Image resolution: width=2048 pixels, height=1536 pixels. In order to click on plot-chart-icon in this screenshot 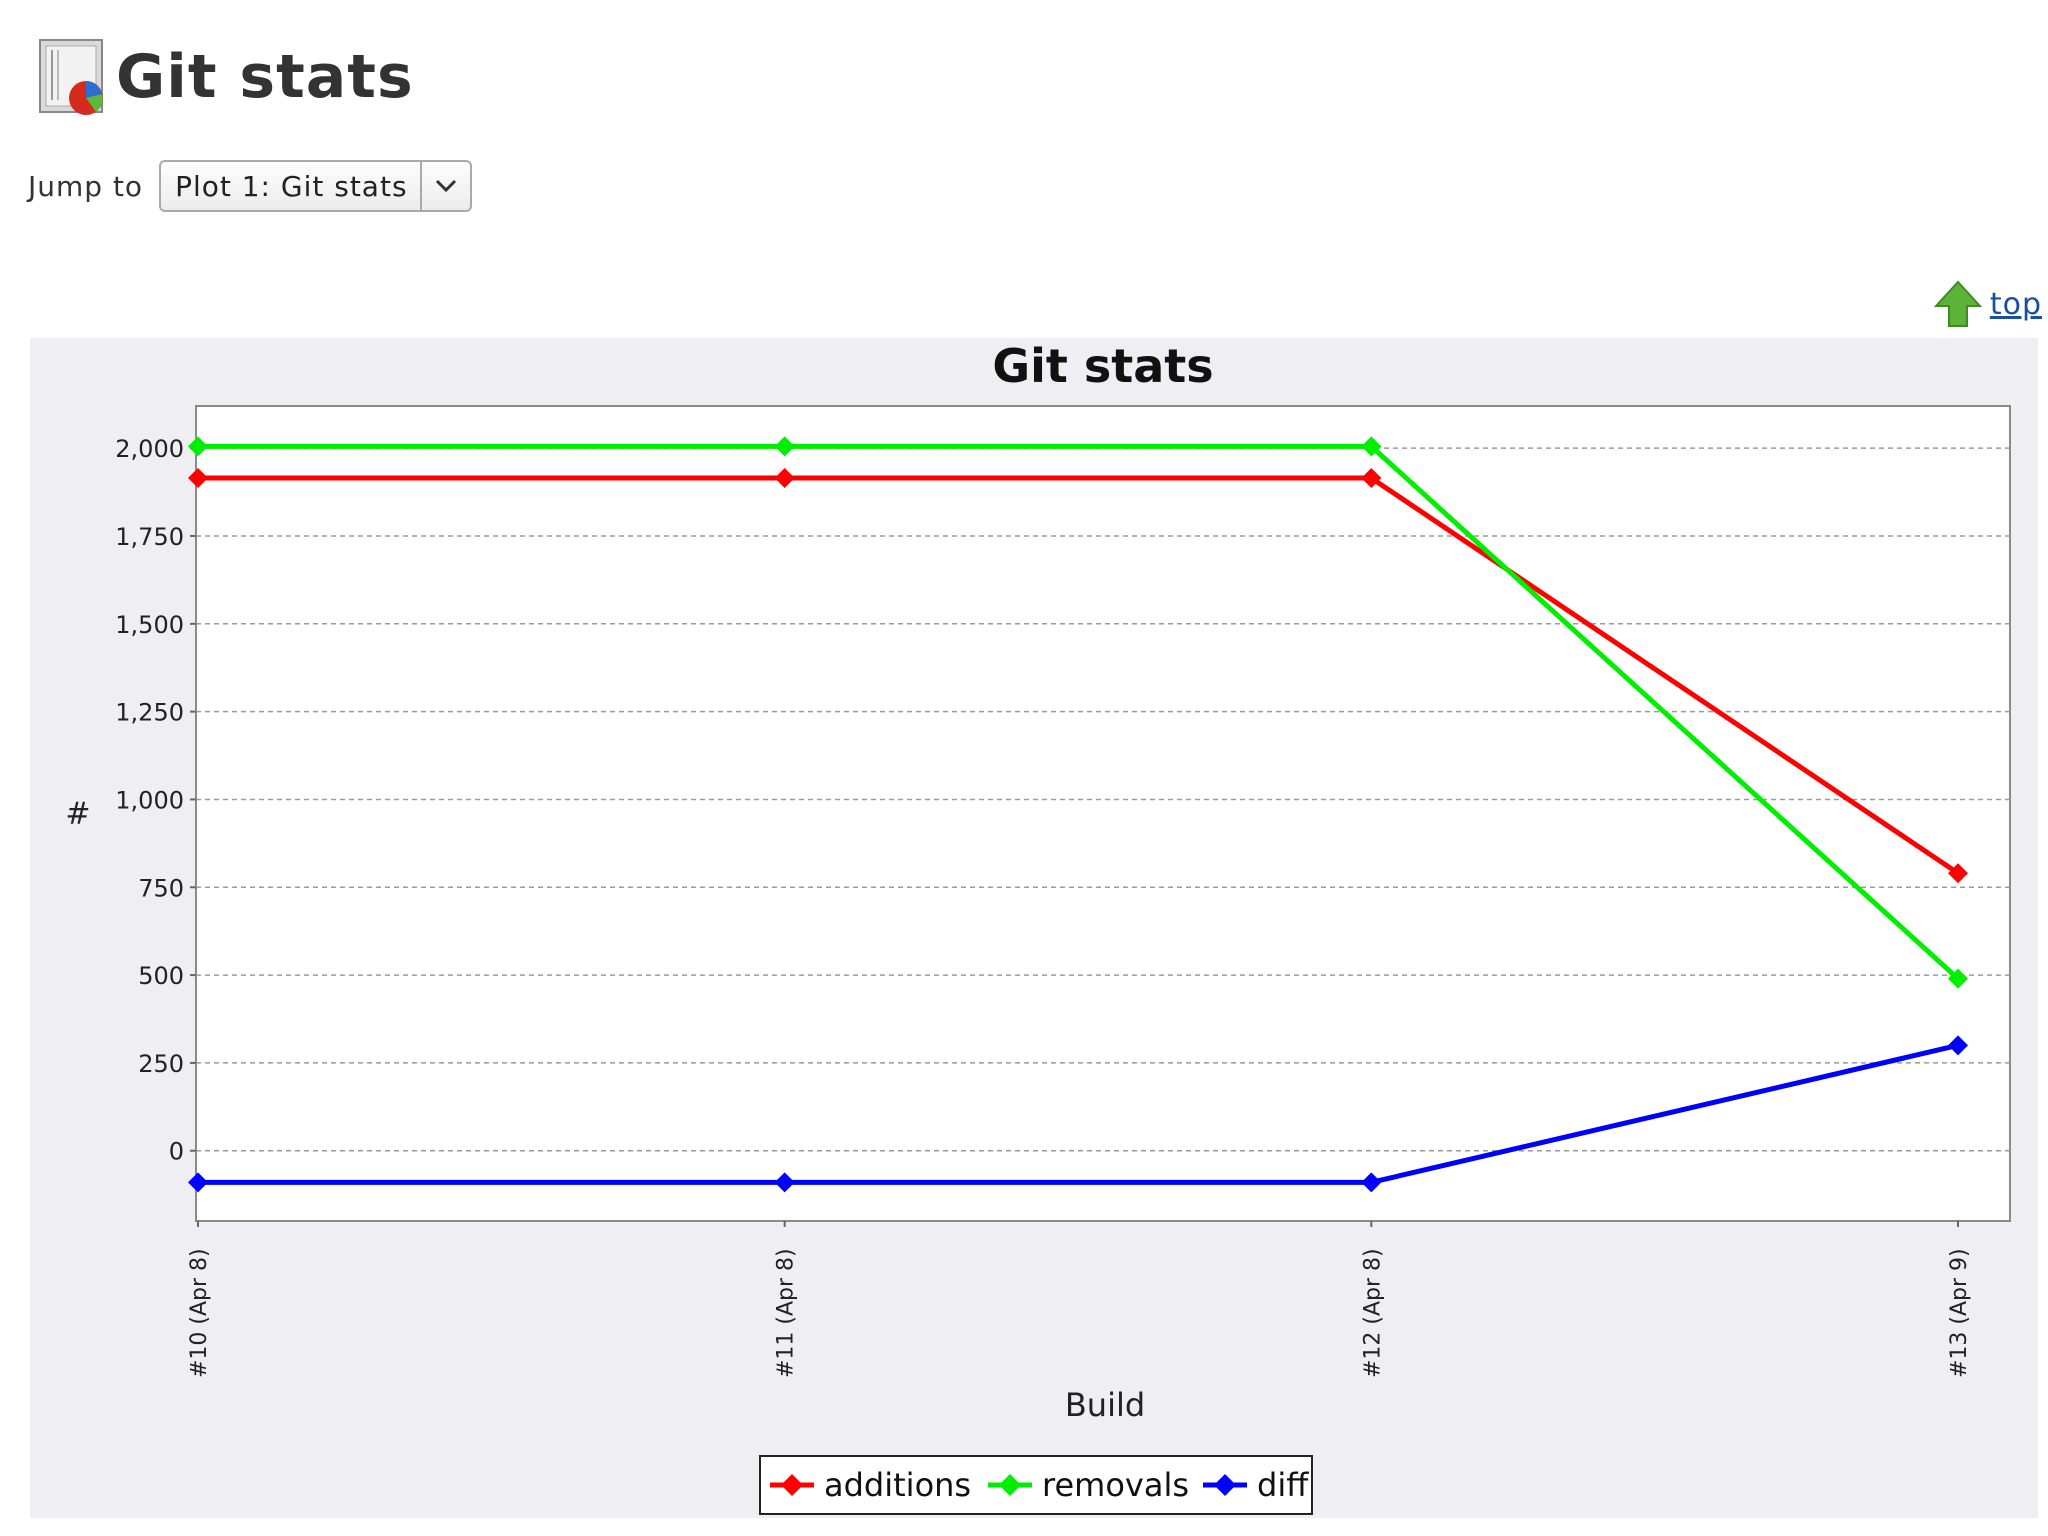, I will do `click(71, 77)`.